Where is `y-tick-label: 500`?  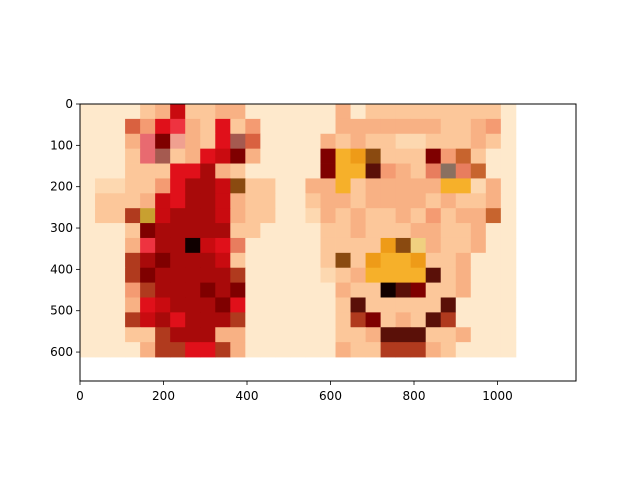
y-tick-label: 500 is located at coordinates (61, 311).